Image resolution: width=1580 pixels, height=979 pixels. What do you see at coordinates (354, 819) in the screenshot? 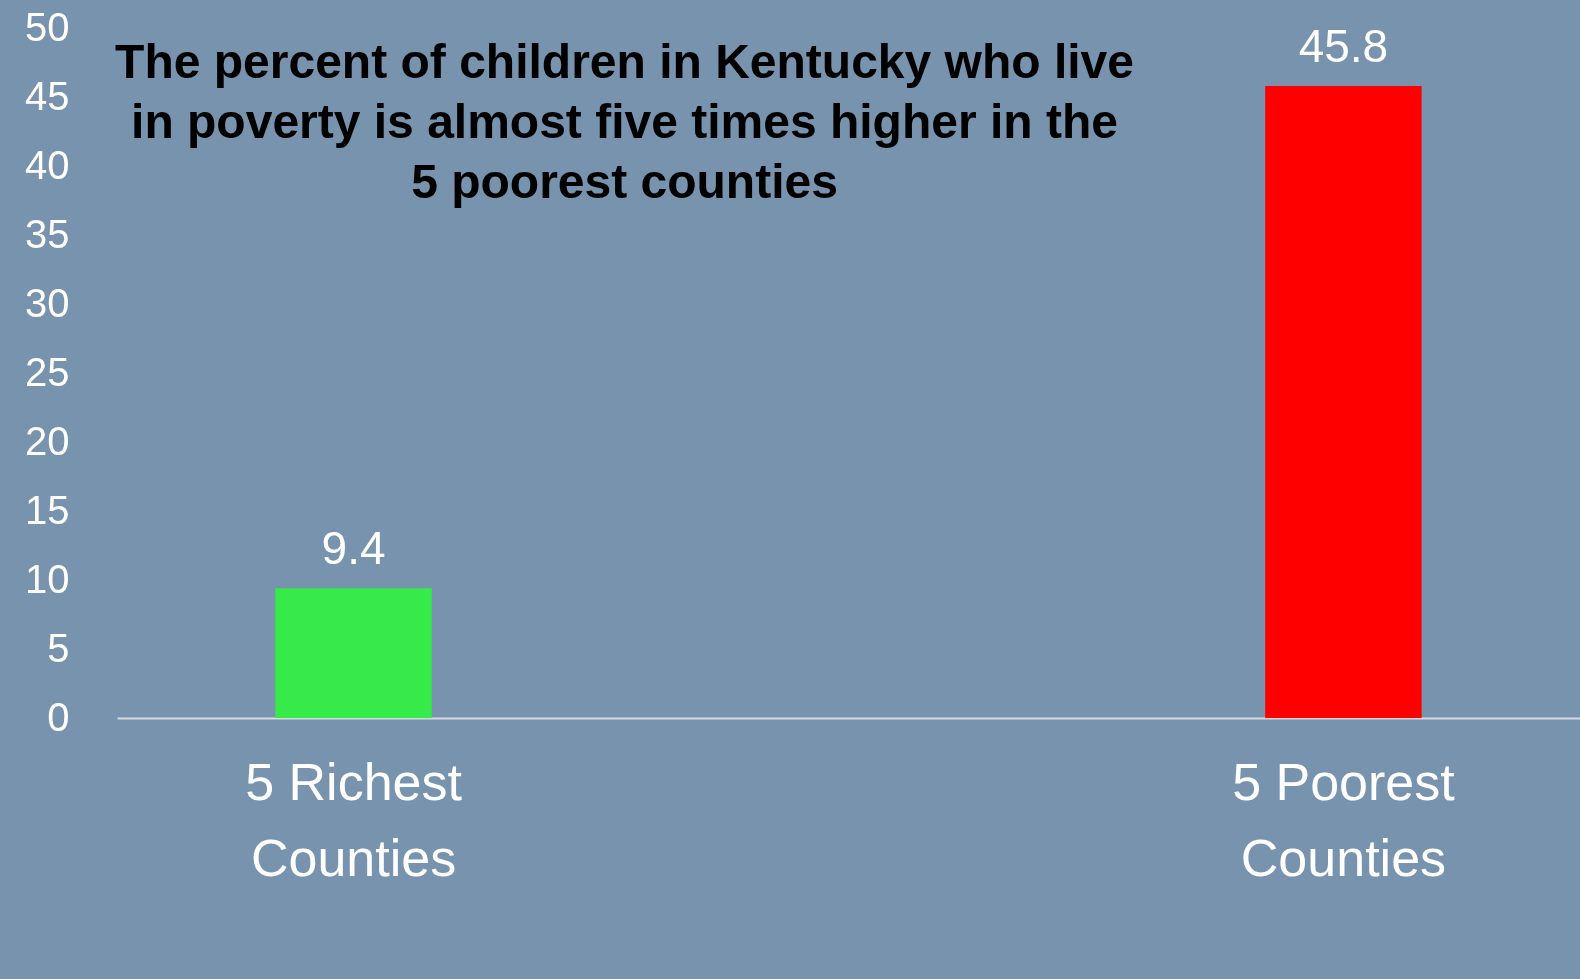
I see `x-tick-label: 5 Richest Counties` at bounding box center [354, 819].